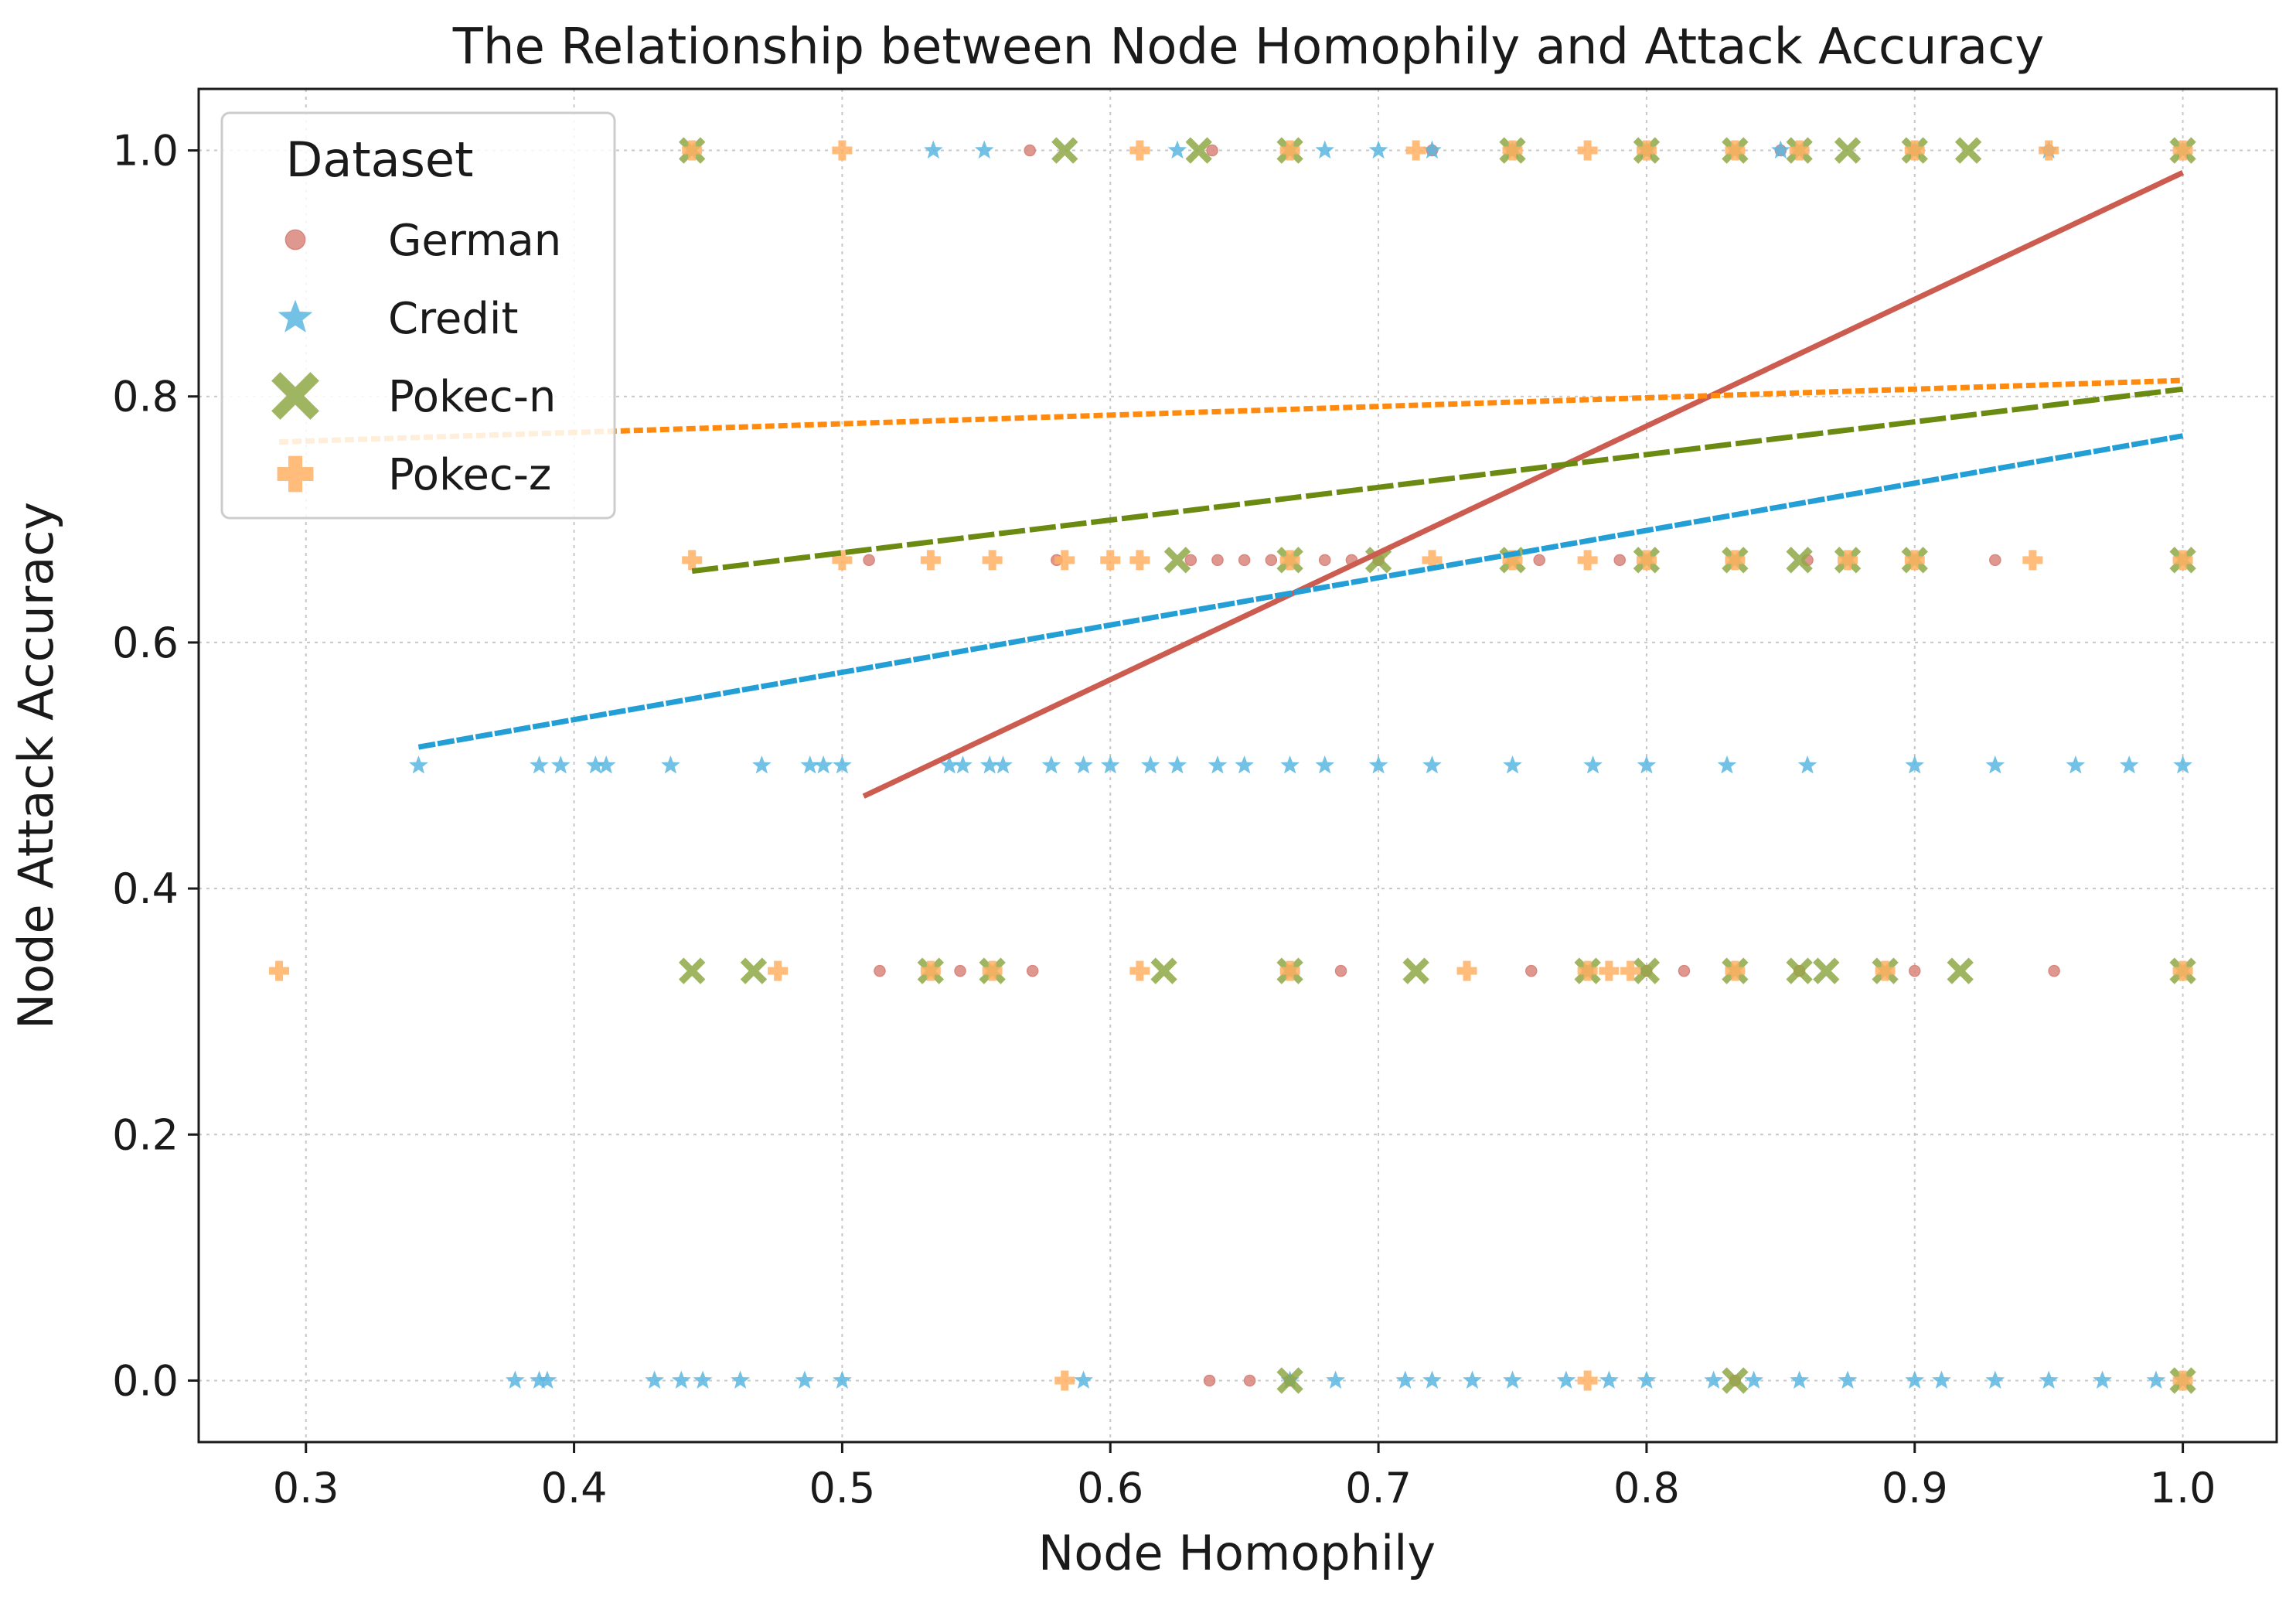 The height and width of the screenshot is (1606, 2296). I want to click on y-axis-ticks: 0.0 0.2 0.4 0.6 0.8 1.0, so click(155, 766).